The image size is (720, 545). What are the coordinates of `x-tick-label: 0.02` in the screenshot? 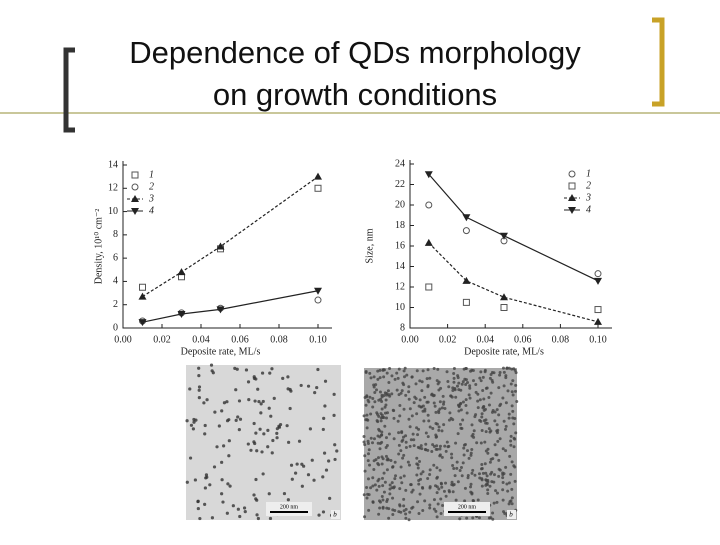 It's located at (448, 339).